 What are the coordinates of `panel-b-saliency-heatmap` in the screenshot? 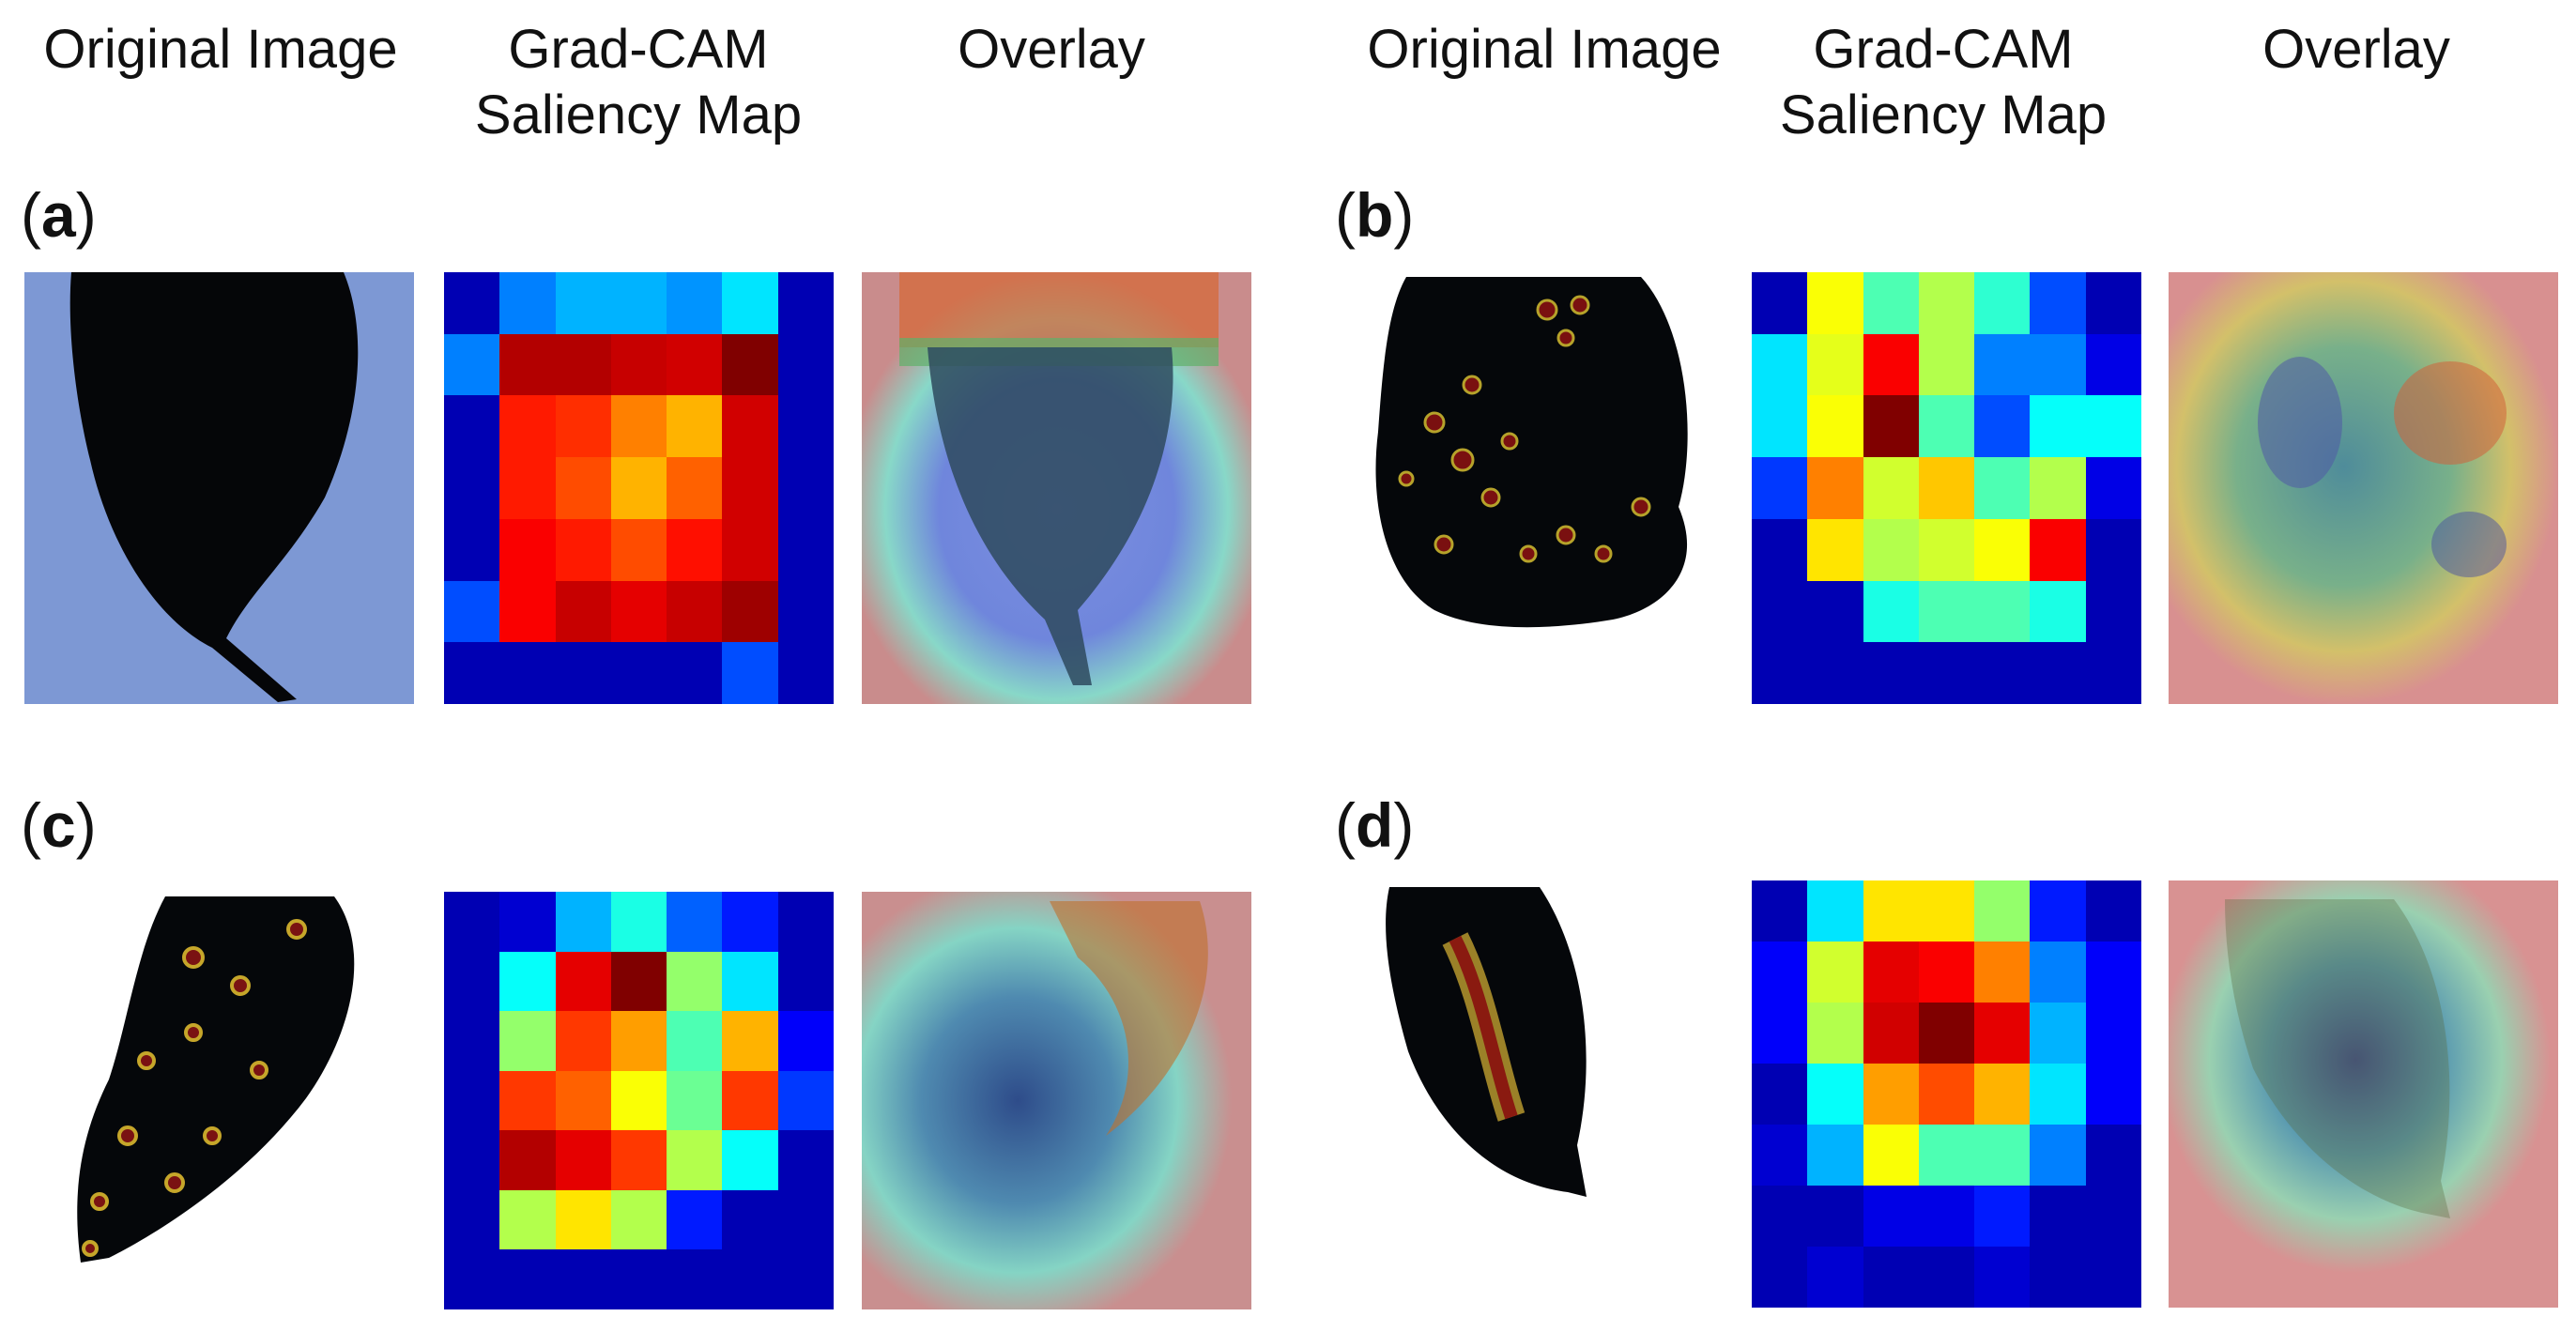 It's located at (1946, 488).